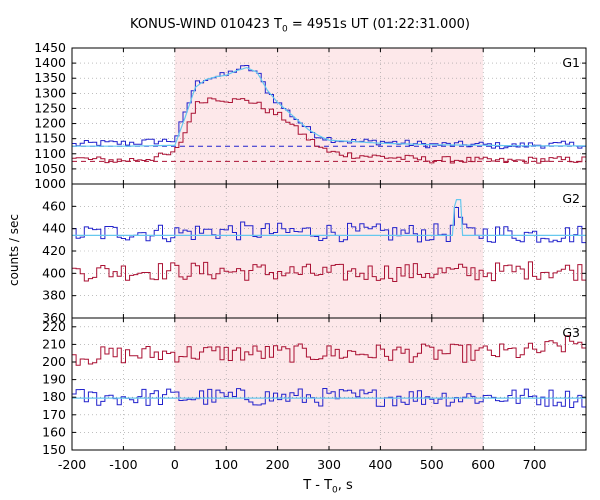 This screenshot has width=600, height=500. Describe the element at coordinates (571, 62) in the screenshot. I see `panel-label: G1` at that location.